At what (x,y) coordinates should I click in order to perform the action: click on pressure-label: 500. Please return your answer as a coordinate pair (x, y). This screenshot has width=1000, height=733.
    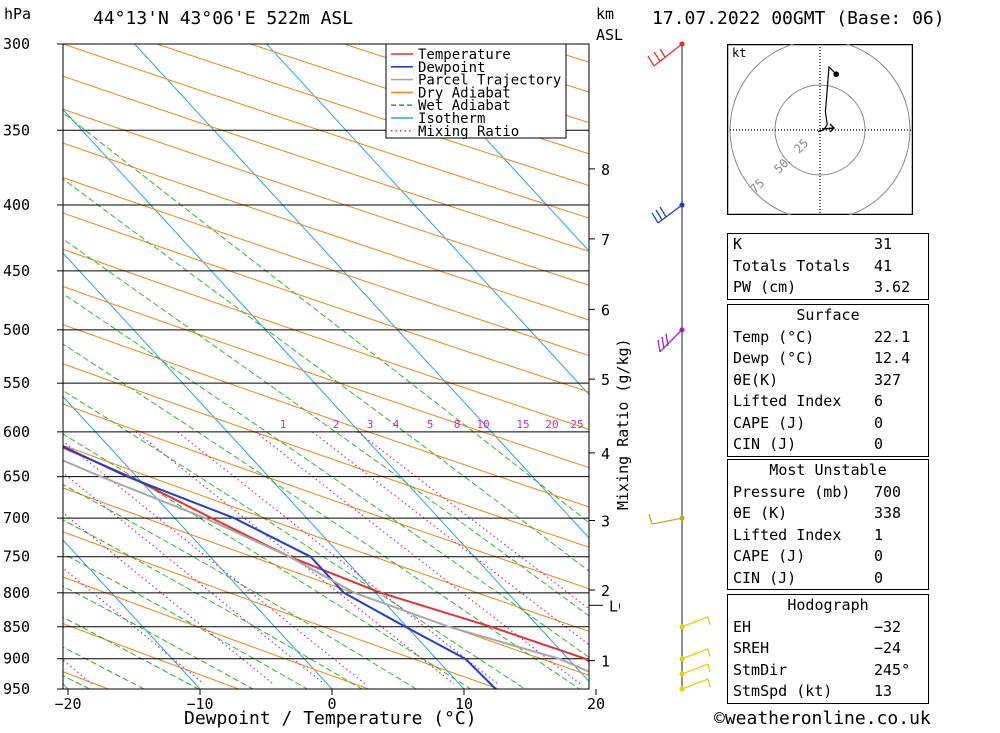
    Looking at the image, I should click on (16, 330).